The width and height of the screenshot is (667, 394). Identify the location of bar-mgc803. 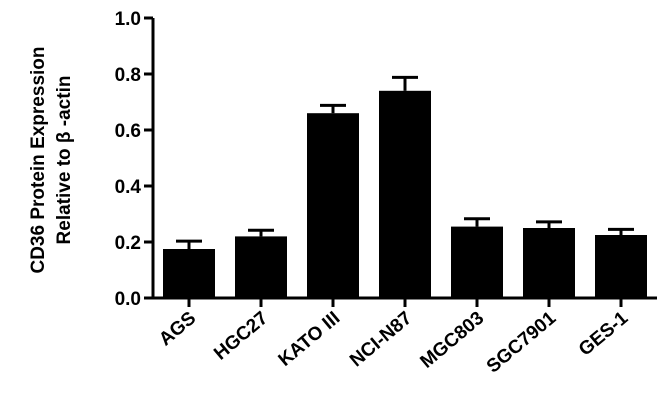
(477, 262).